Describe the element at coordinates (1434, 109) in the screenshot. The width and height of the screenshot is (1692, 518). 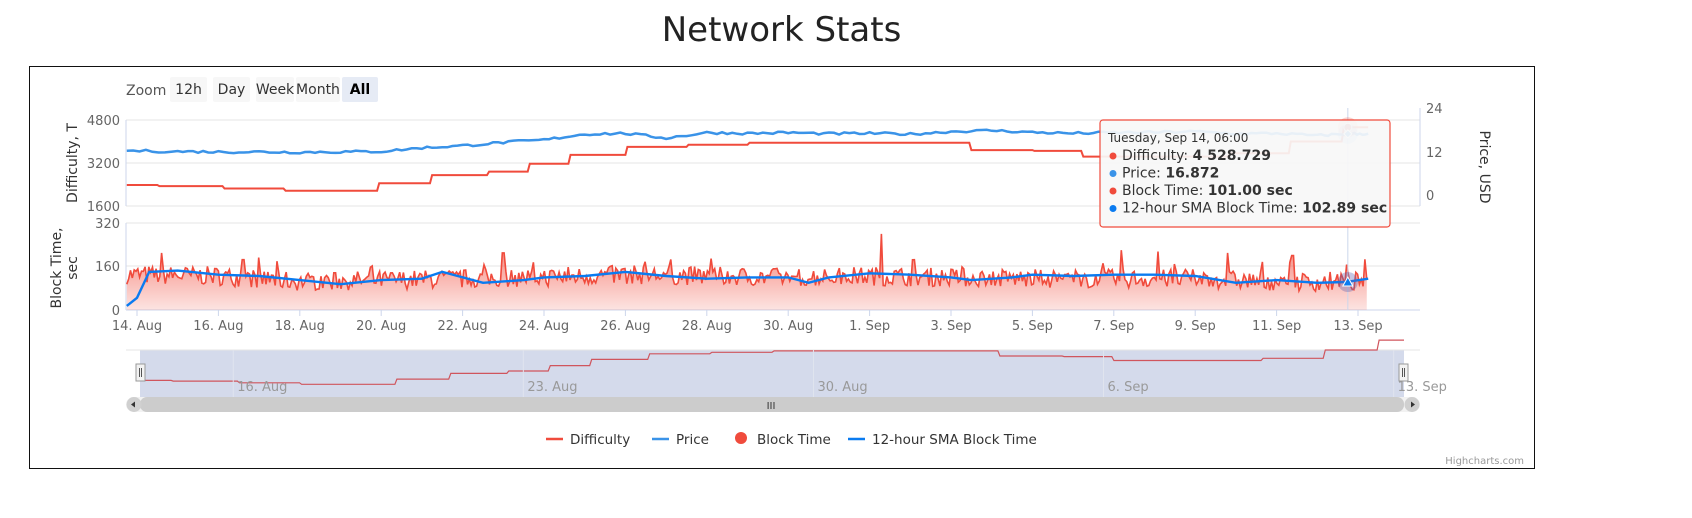
I see `price-tick: 24` at that location.